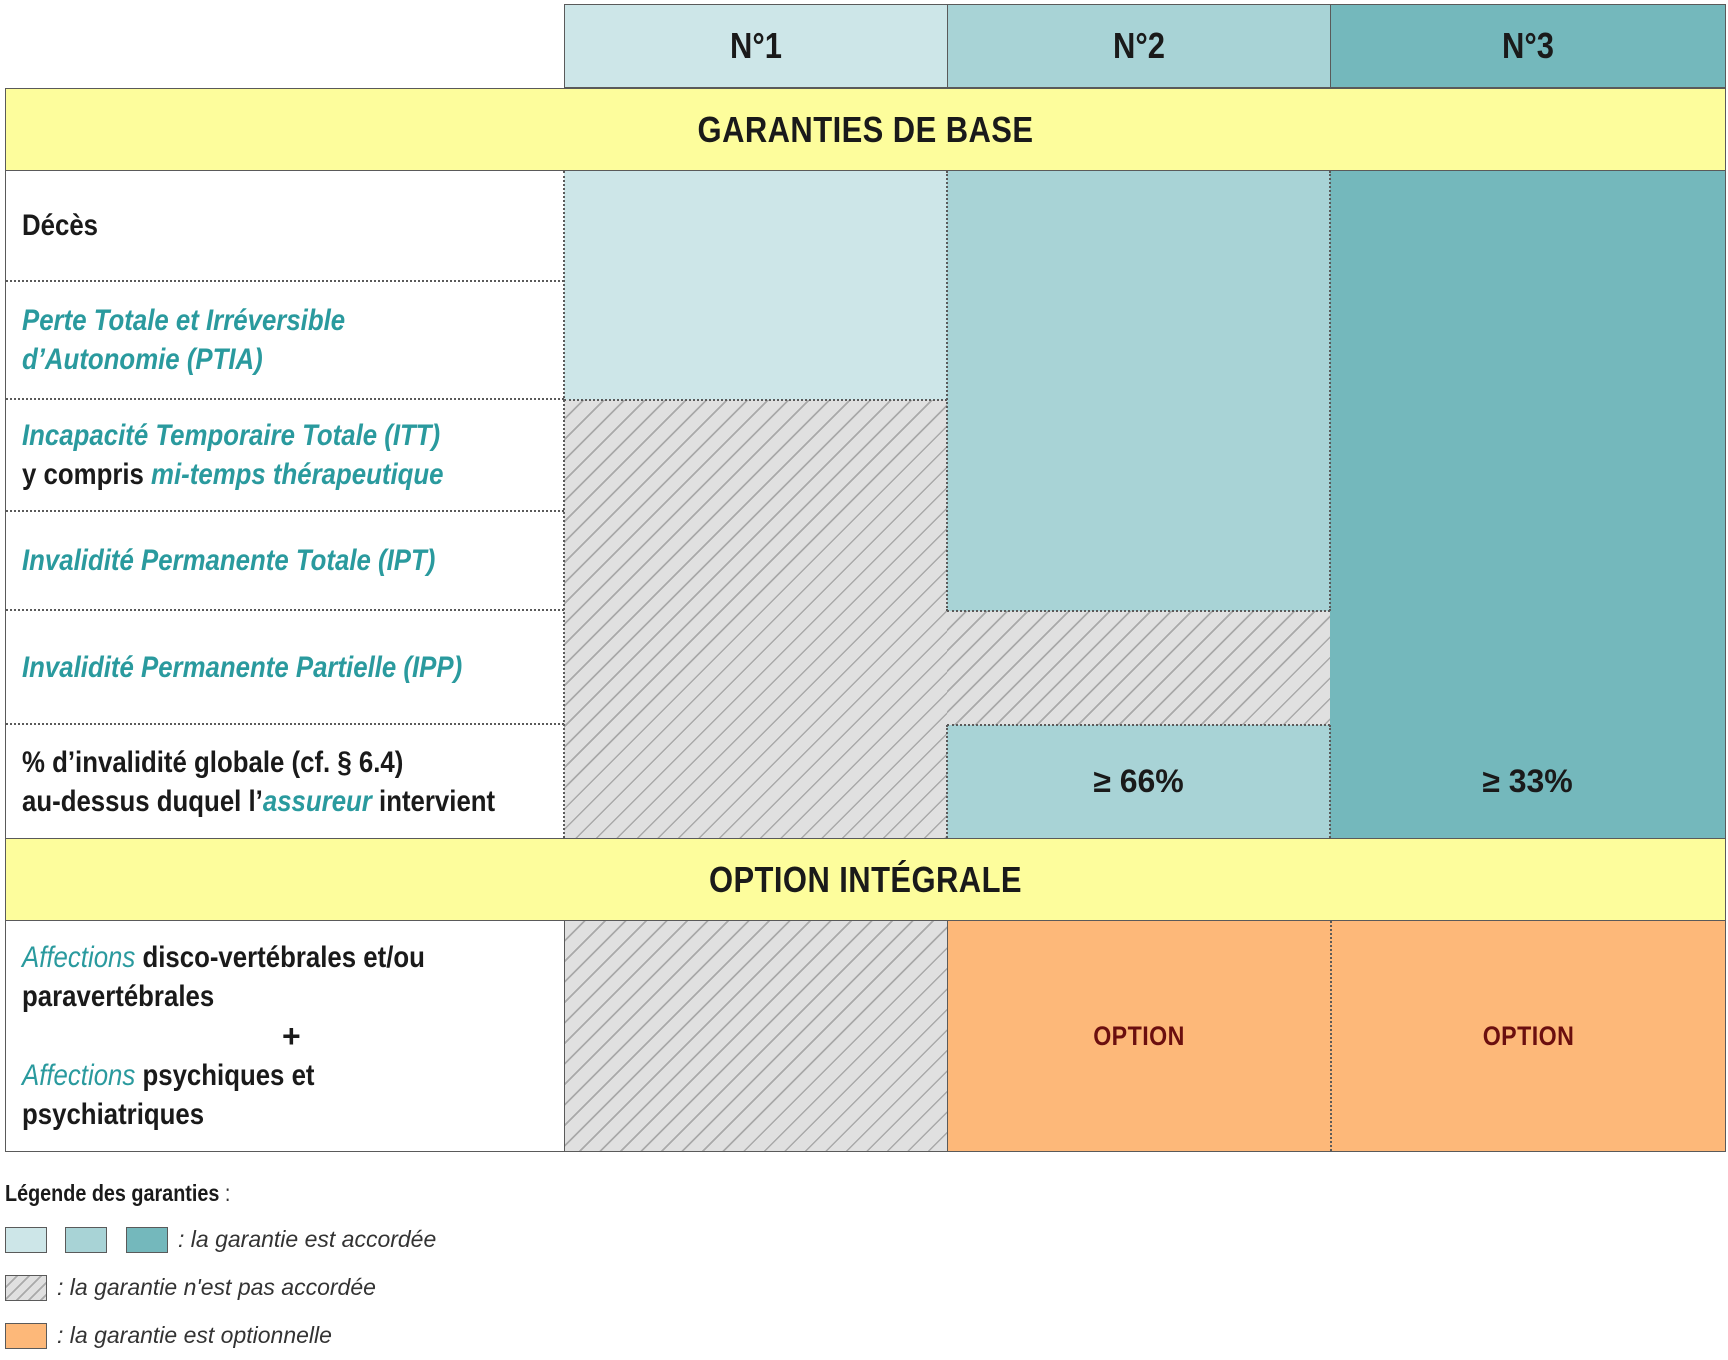  Describe the element at coordinates (755, 619) in the screenshot. I see `n1-not-granted-block` at that location.